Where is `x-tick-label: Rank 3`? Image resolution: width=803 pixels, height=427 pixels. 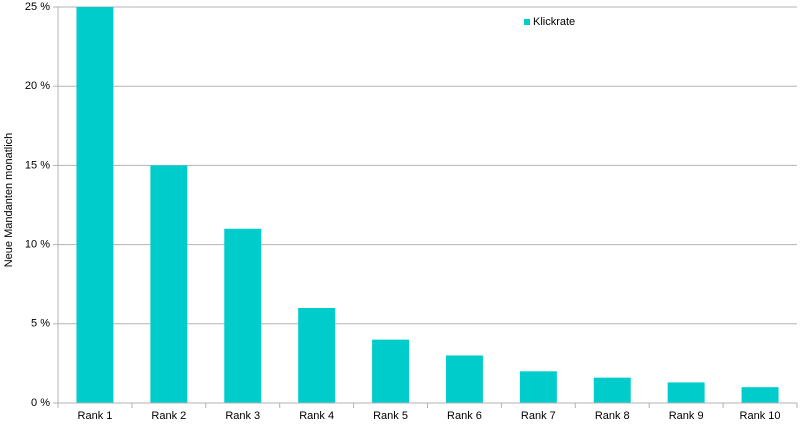 x-tick-label: Rank 3 is located at coordinates (242, 416).